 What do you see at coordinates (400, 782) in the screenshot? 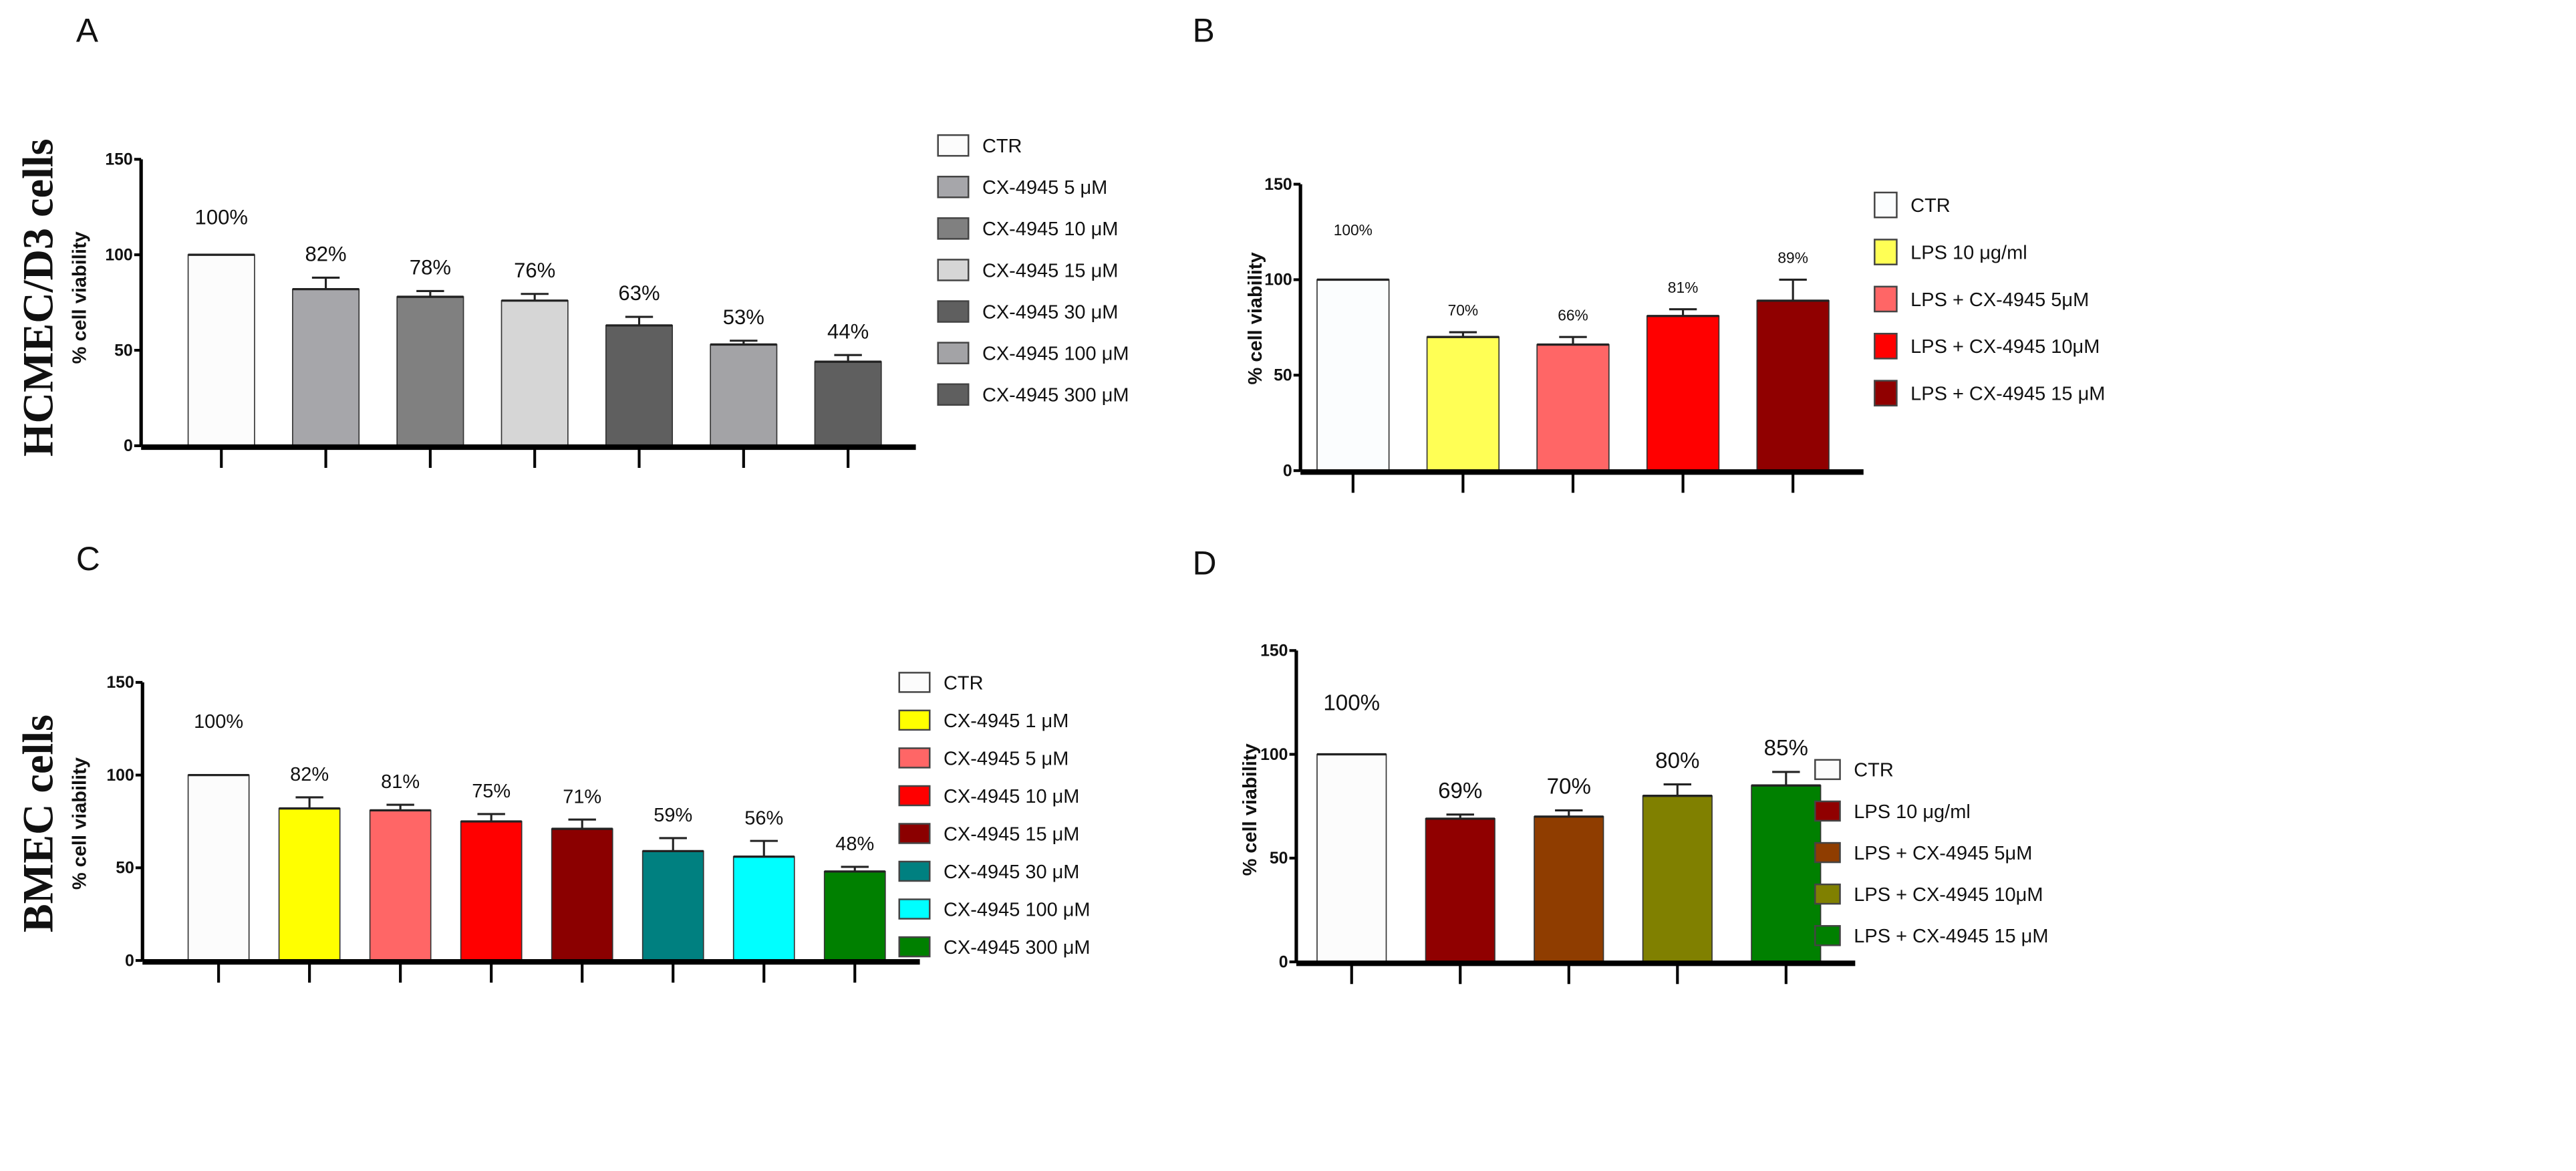
I see `data-label: 81%` at bounding box center [400, 782].